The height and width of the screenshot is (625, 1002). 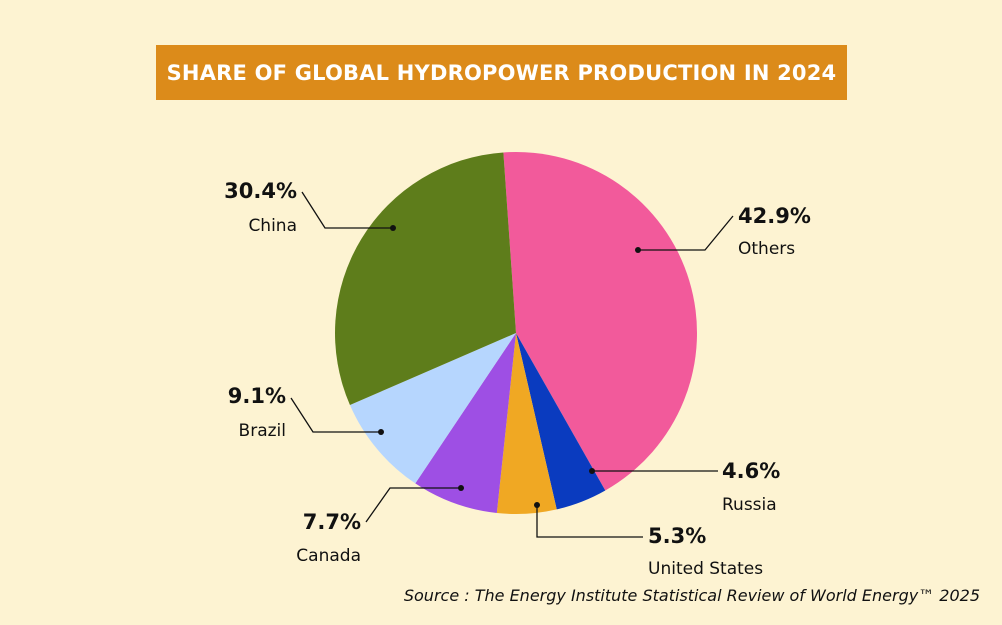 I want to click on pie-slice-china, so click(x=425, y=278).